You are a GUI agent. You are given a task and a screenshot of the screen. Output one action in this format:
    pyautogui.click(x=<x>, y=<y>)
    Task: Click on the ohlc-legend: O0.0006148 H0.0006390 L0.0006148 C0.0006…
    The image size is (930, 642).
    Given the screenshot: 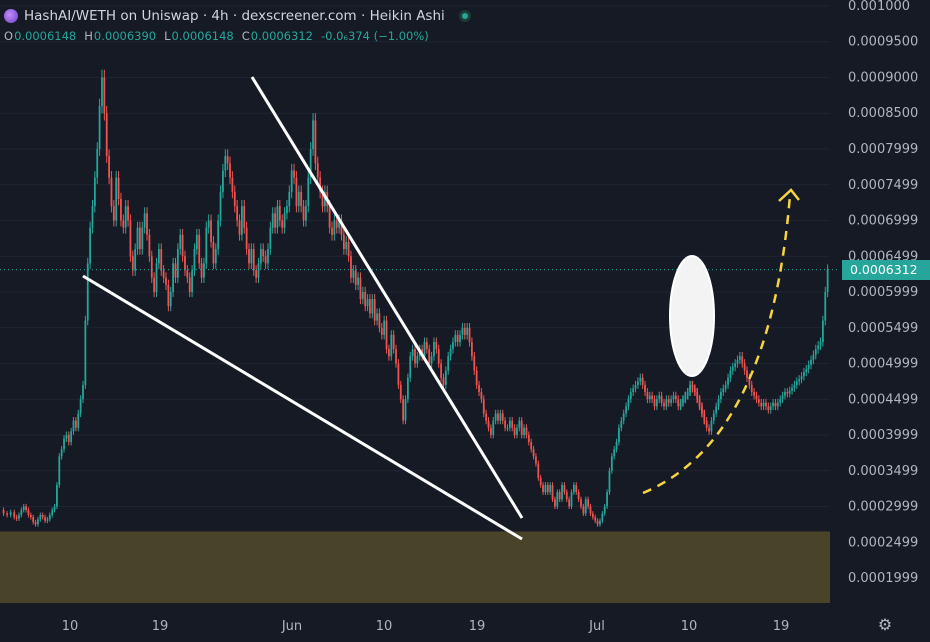 What is the action you would take?
    pyautogui.click(x=216, y=36)
    